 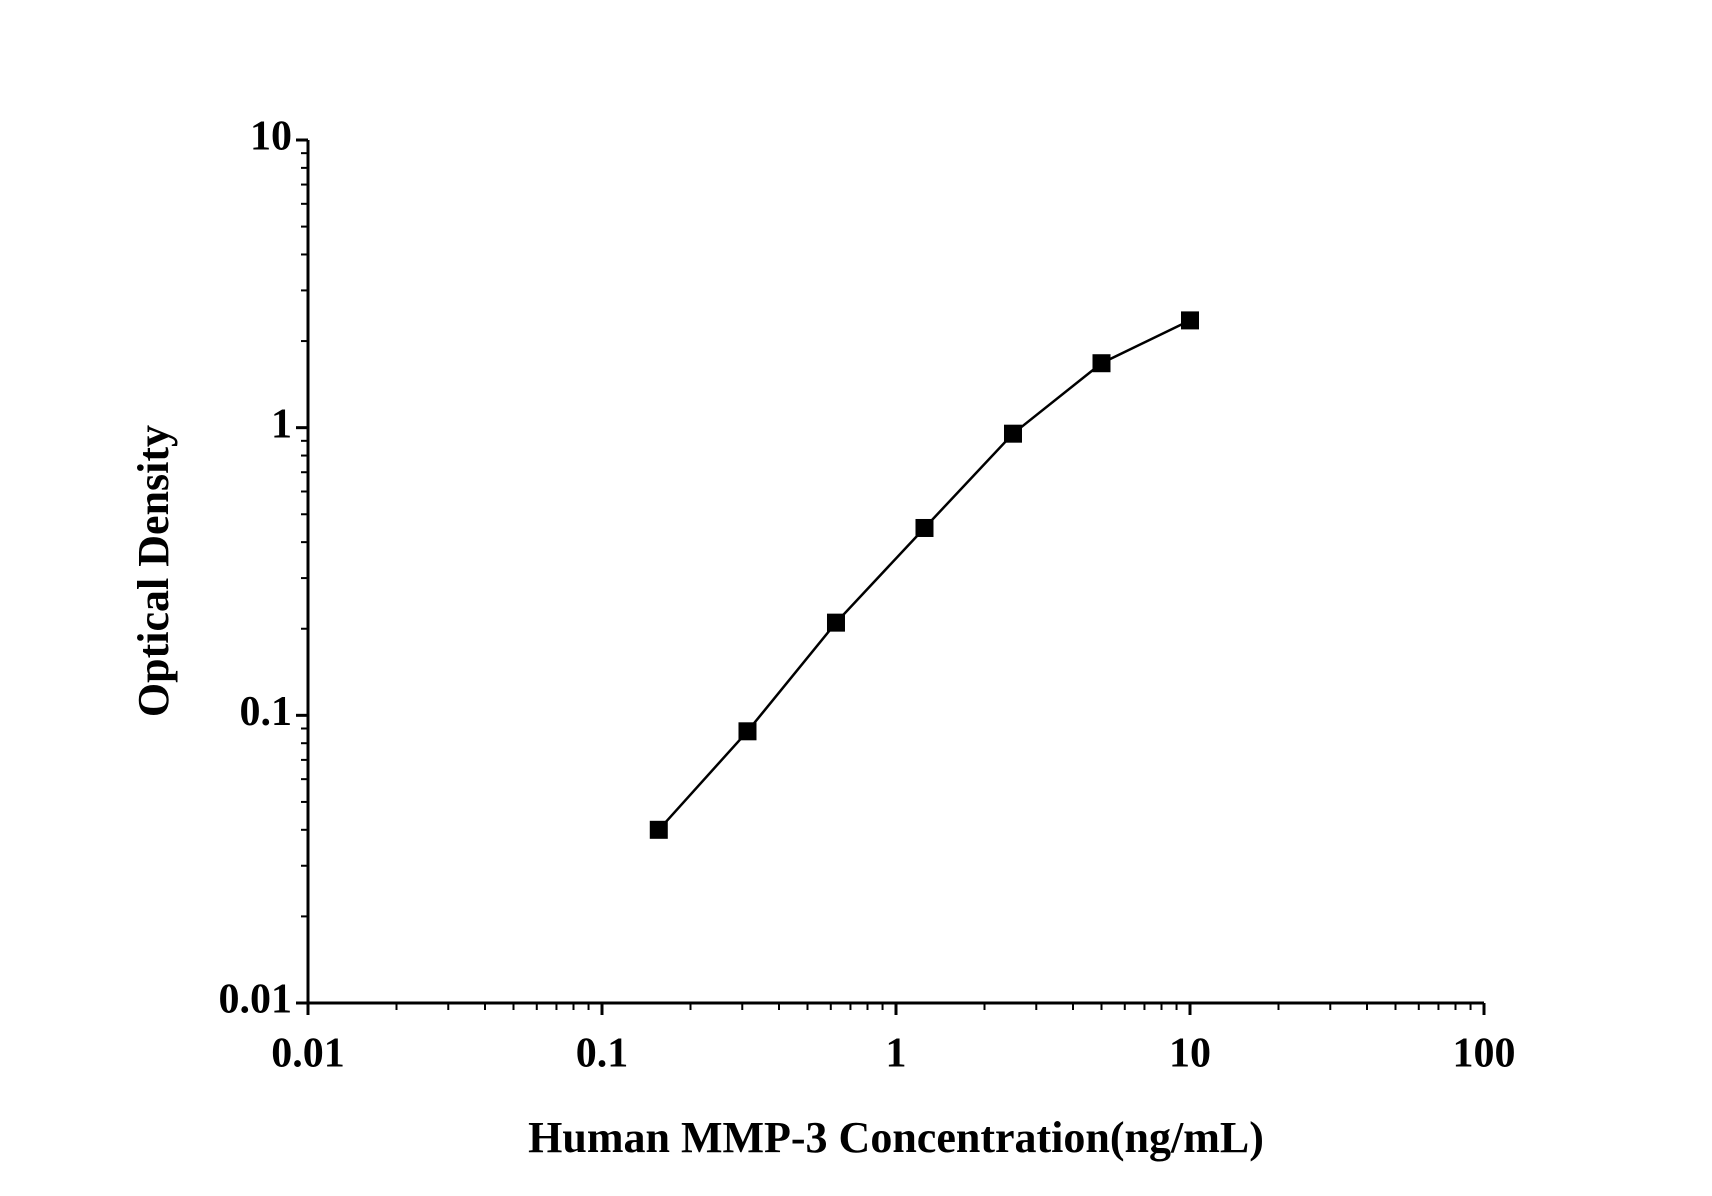 I want to click on line, so click(x=924, y=575).